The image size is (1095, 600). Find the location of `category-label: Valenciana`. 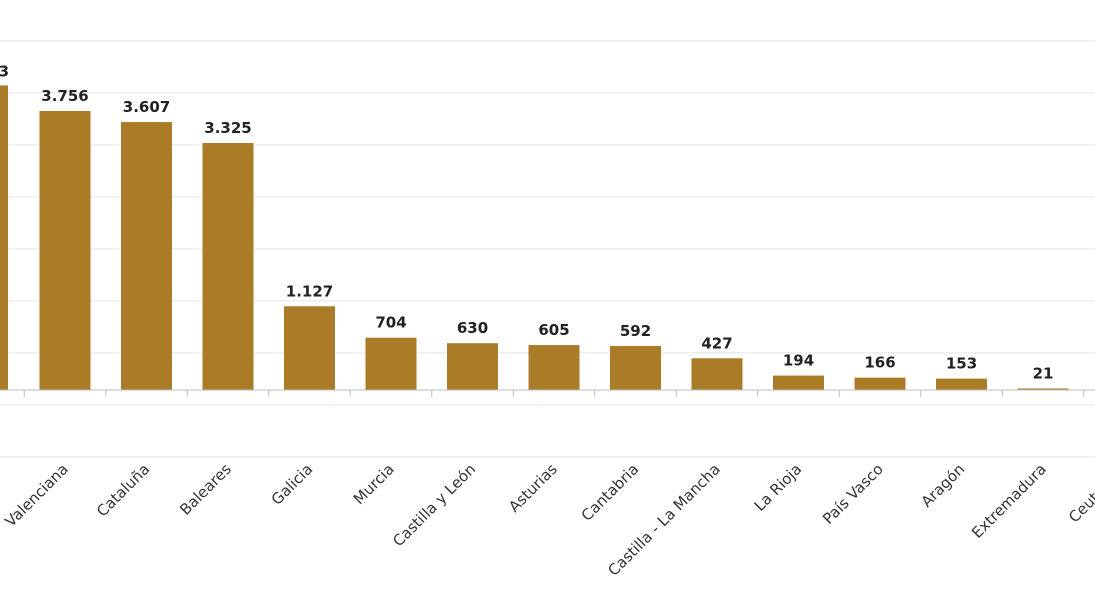

category-label: Valenciana is located at coordinates (36, 495).